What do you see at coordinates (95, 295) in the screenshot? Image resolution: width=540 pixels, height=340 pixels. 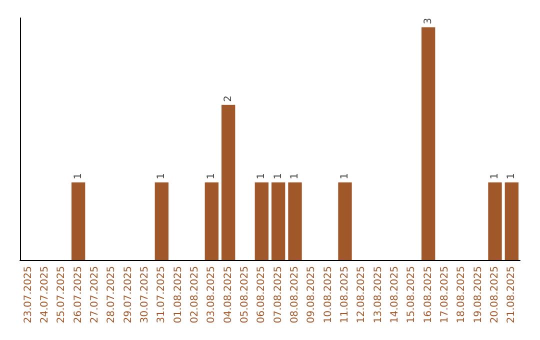 I see `x-tick-label: 27.07.2025` at bounding box center [95, 295].